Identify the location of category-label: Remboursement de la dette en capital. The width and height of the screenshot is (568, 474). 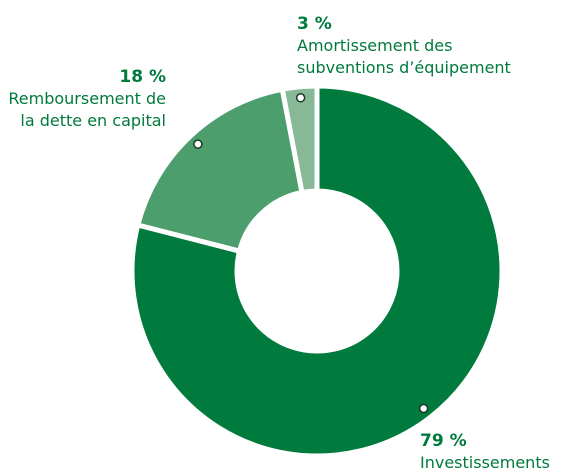
(87, 109).